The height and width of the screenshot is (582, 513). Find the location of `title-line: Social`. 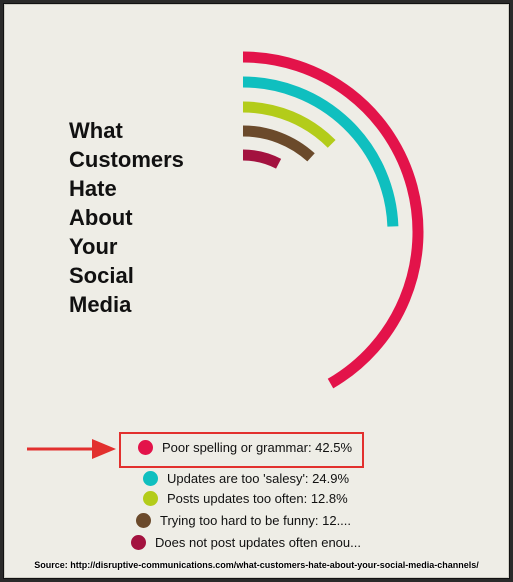

title-line: Social is located at coordinates (101, 275).